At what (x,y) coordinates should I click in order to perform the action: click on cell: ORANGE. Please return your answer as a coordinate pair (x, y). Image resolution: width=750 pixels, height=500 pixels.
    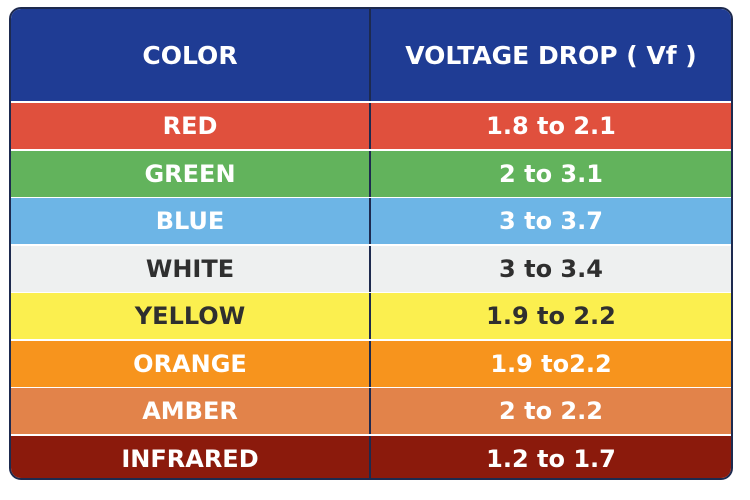
    Looking at the image, I should click on (191, 364).